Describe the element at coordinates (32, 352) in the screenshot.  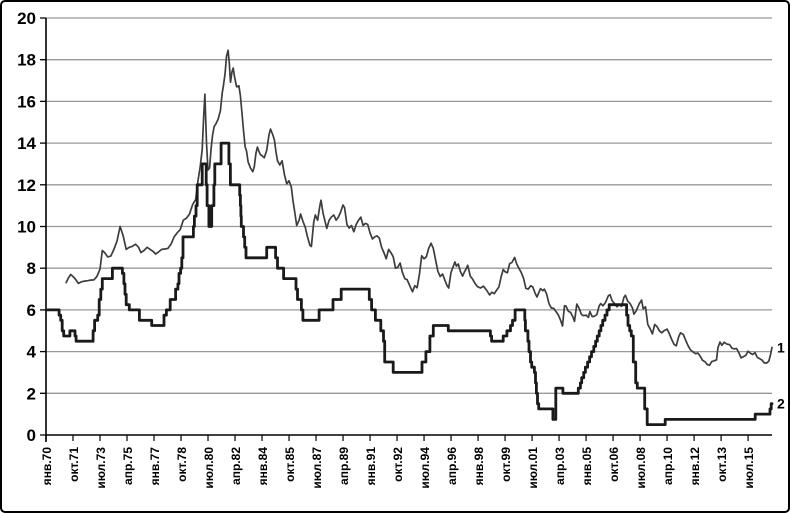
I see `y-axis-label: 4` at that location.